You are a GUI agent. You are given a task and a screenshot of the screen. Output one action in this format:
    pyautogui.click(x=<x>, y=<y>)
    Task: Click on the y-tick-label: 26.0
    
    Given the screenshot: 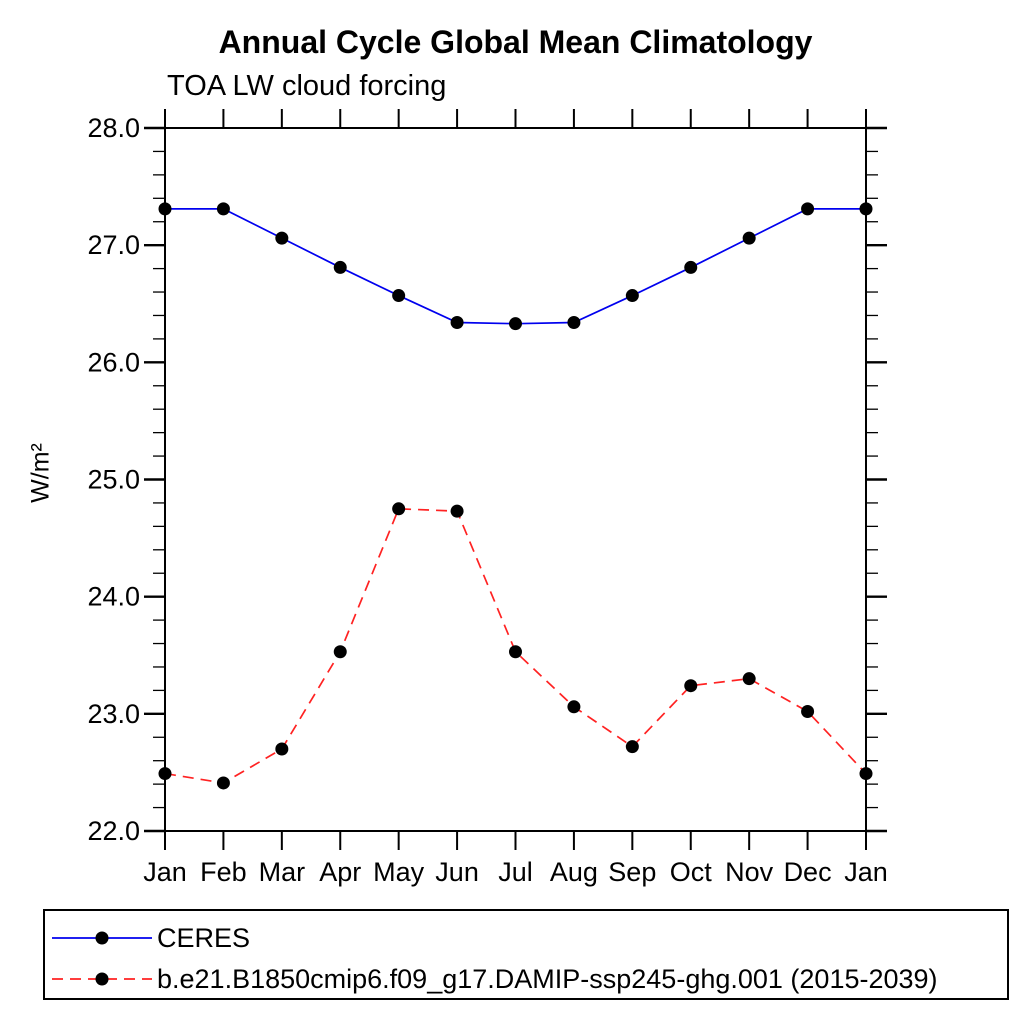 What is the action you would take?
    pyautogui.click(x=113, y=362)
    